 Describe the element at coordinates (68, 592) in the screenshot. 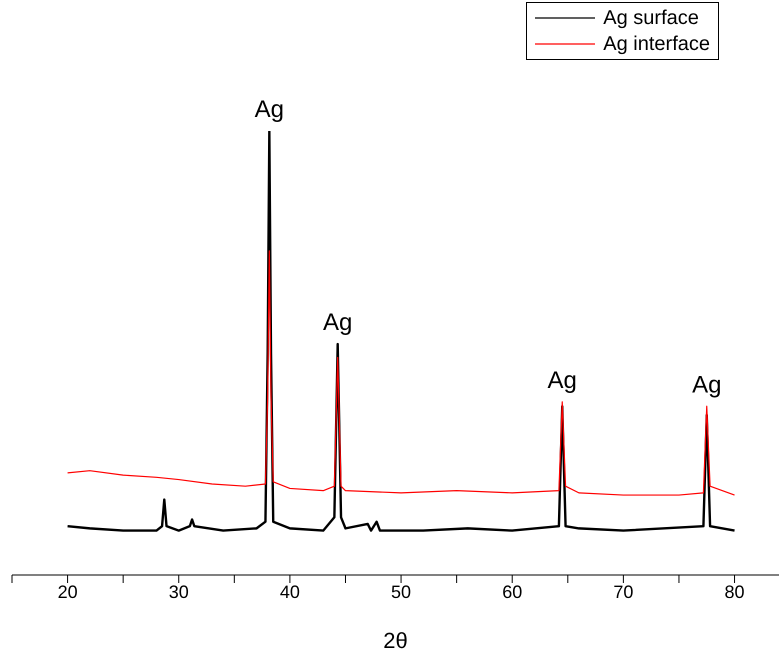

I see `x-tick-label: 20` at that location.